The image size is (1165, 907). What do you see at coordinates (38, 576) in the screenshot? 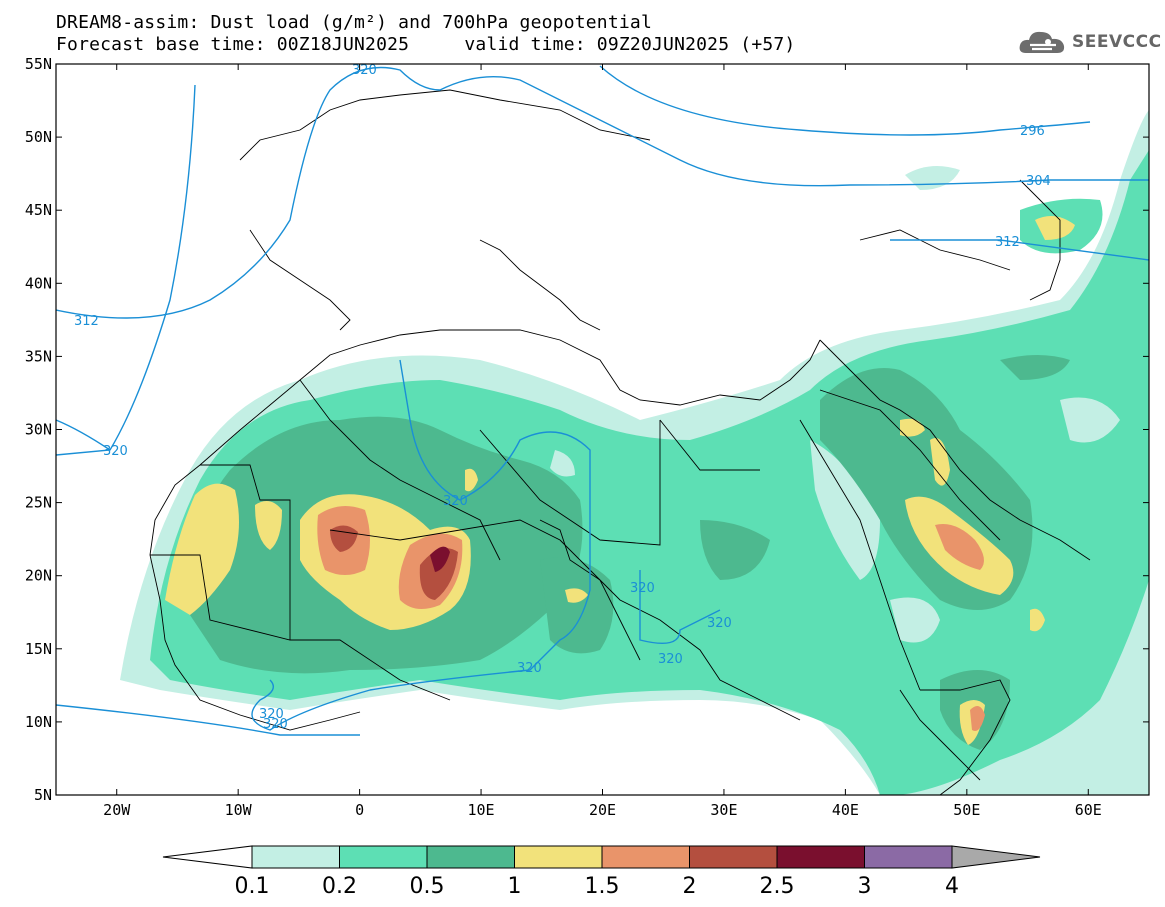
I see `lat-tick-label: 20N` at bounding box center [38, 576].